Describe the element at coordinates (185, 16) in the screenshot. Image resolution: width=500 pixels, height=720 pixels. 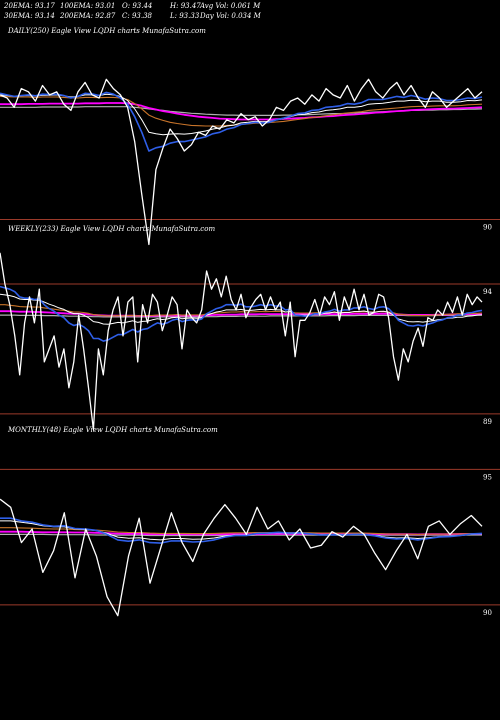
I see `low-readout: L: 93.33` at that location.